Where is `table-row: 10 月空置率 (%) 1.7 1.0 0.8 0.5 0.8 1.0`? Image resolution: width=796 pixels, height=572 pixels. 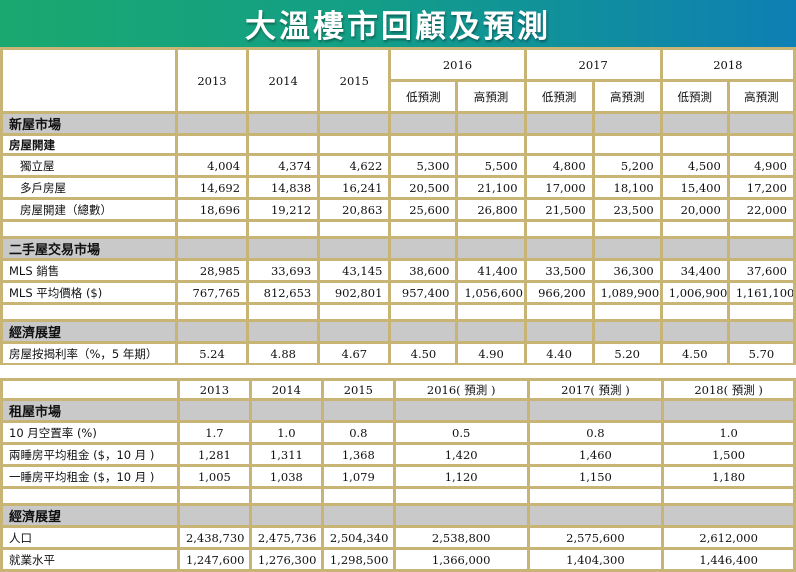 table-row: 10 月空置率 (%) 1.7 1.0 0.8 0.5 0.8 1.0 is located at coordinates (398, 432).